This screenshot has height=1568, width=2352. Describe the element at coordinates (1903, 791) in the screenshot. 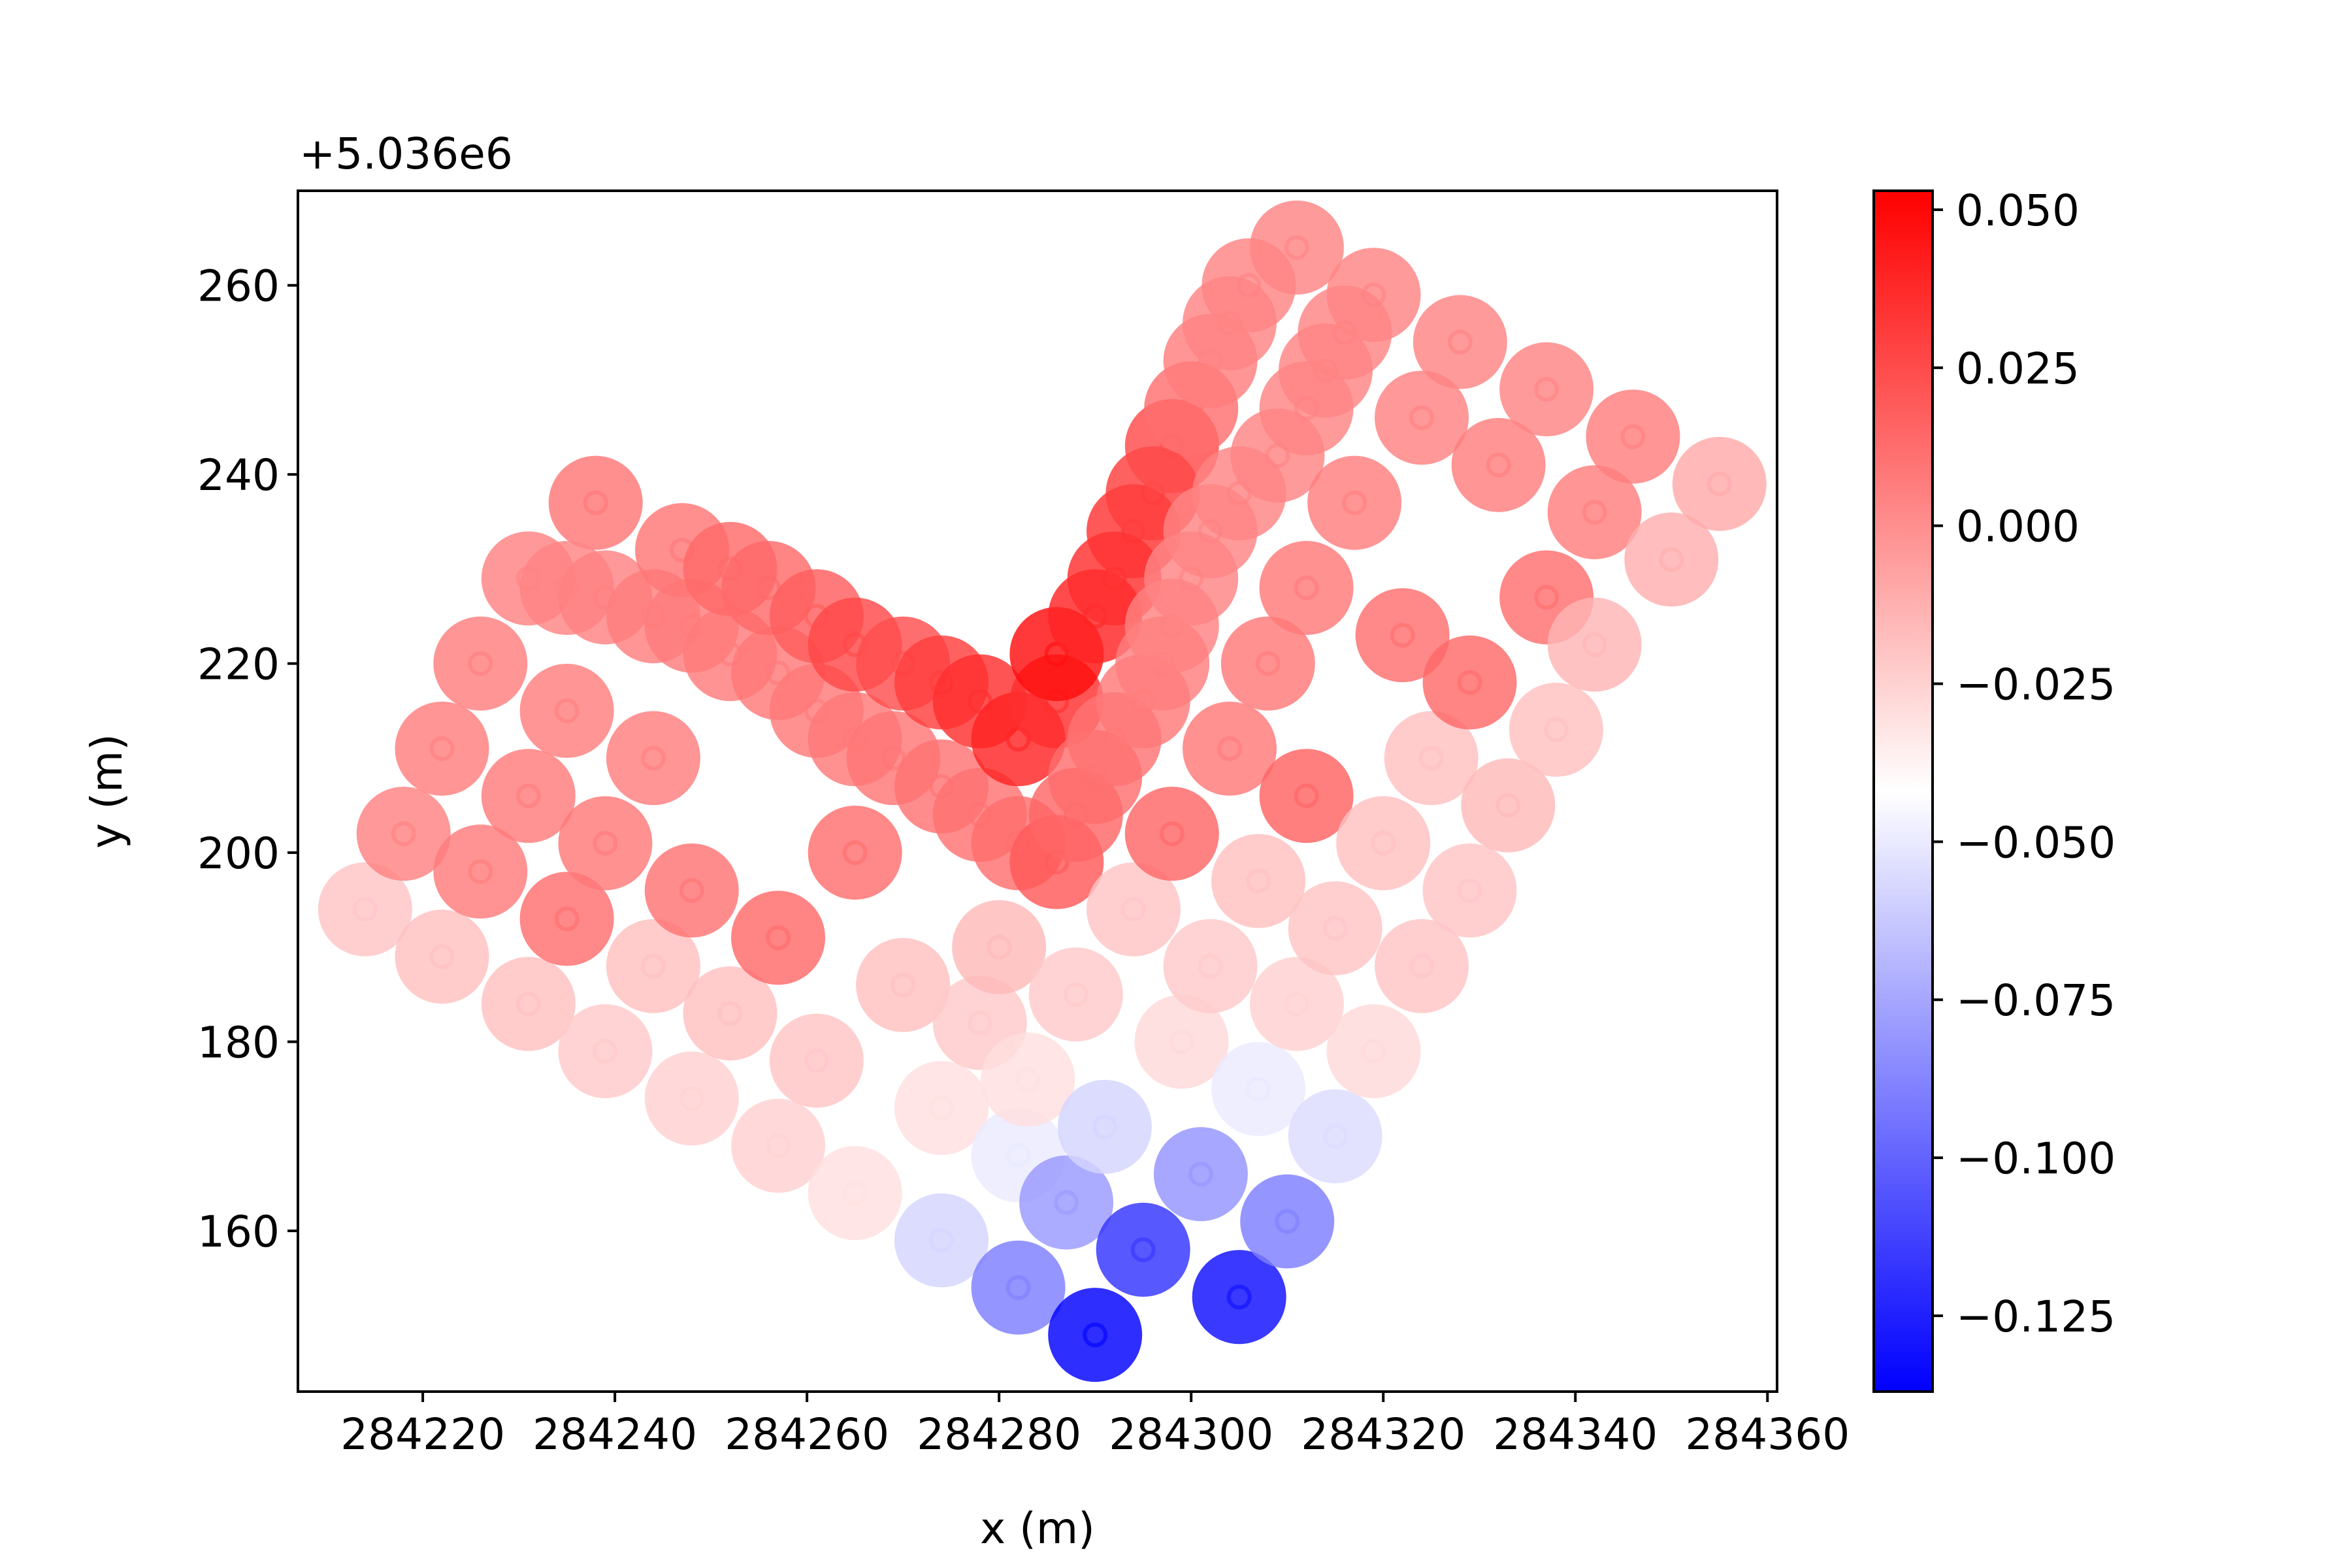

I see `colorbar` at that location.